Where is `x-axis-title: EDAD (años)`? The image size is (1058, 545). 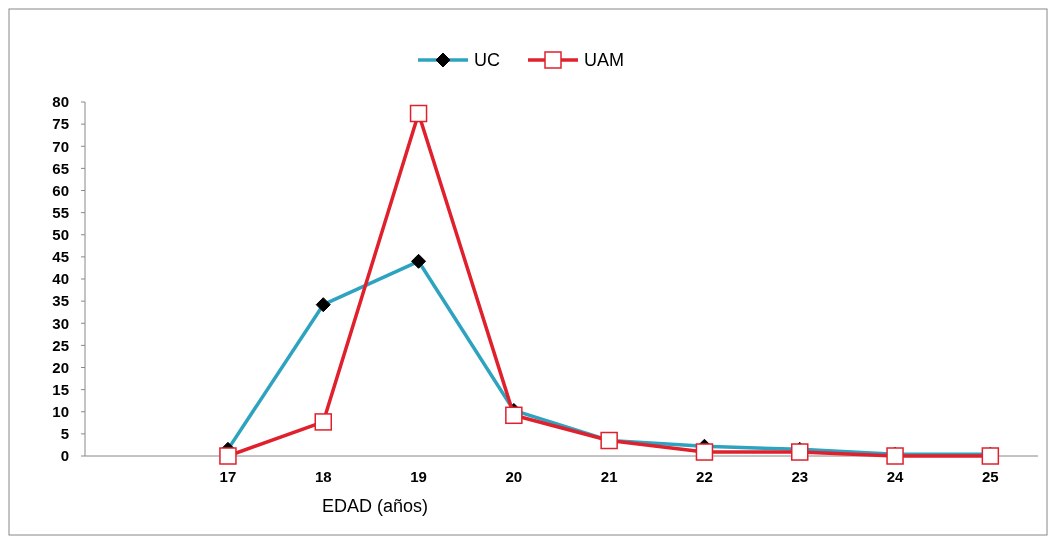 x-axis-title: EDAD (años) is located at coordinates (375, 506).